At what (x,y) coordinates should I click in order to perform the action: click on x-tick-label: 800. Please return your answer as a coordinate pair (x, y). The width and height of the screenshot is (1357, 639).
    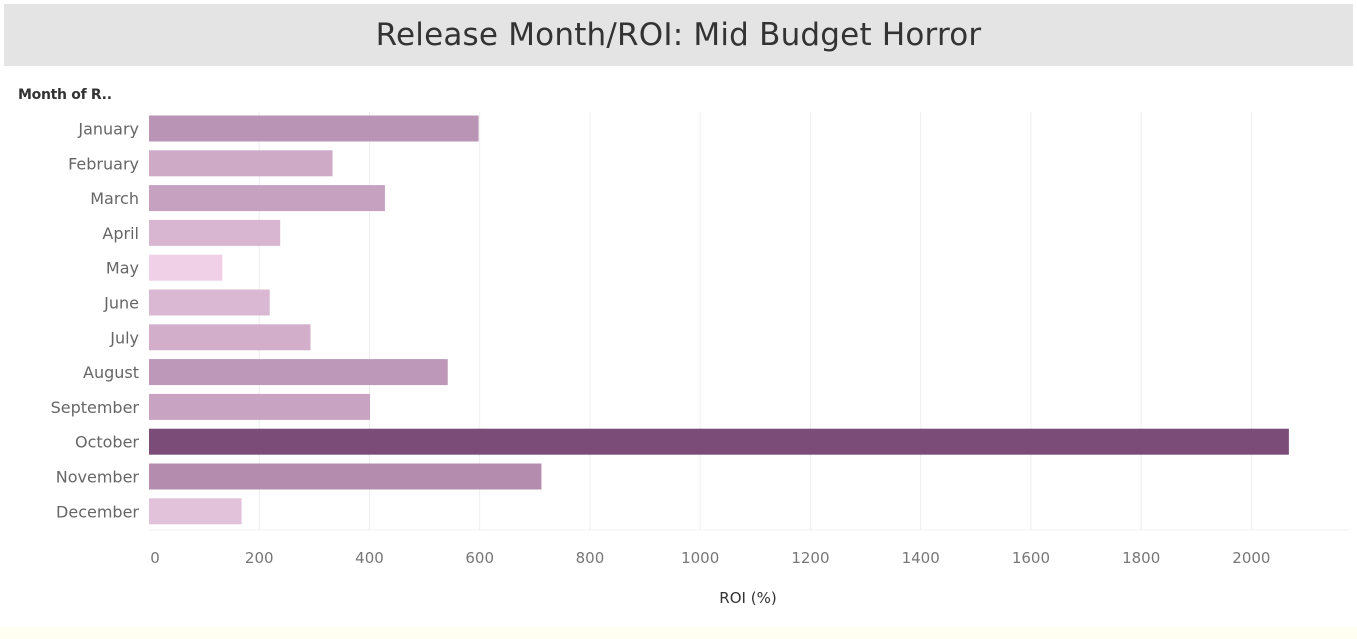
    Looking at the image, I should click on (590, 558).